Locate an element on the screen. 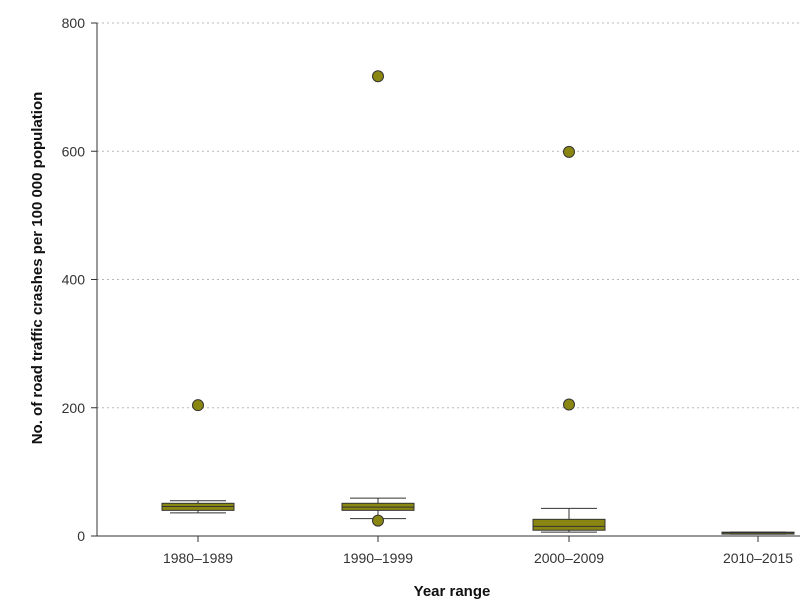 The height and width of the screenshot is (600, 800). box is located at coordinates (569, 524).